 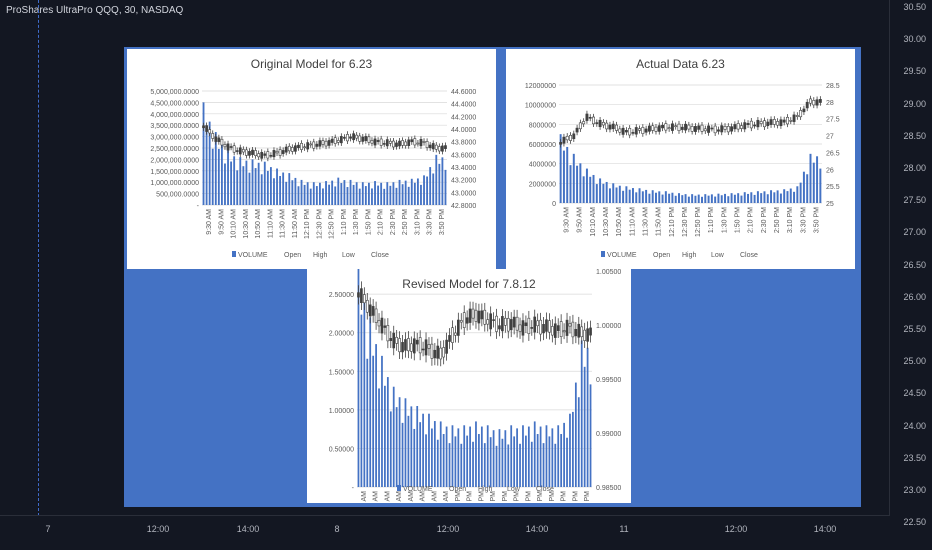 I want to click on y-tick-label: 2,500,000.0000, so click(x=174, y=149).